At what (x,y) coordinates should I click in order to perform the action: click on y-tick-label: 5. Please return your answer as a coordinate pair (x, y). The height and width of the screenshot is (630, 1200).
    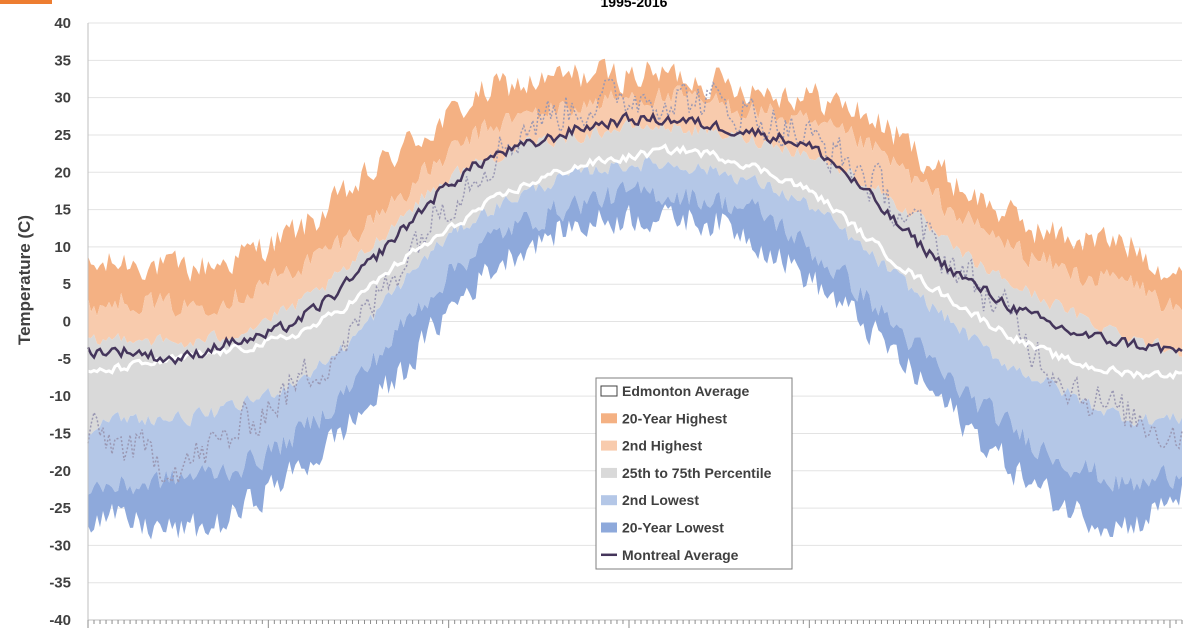
    Looking at the image, I should click on (67, 284).